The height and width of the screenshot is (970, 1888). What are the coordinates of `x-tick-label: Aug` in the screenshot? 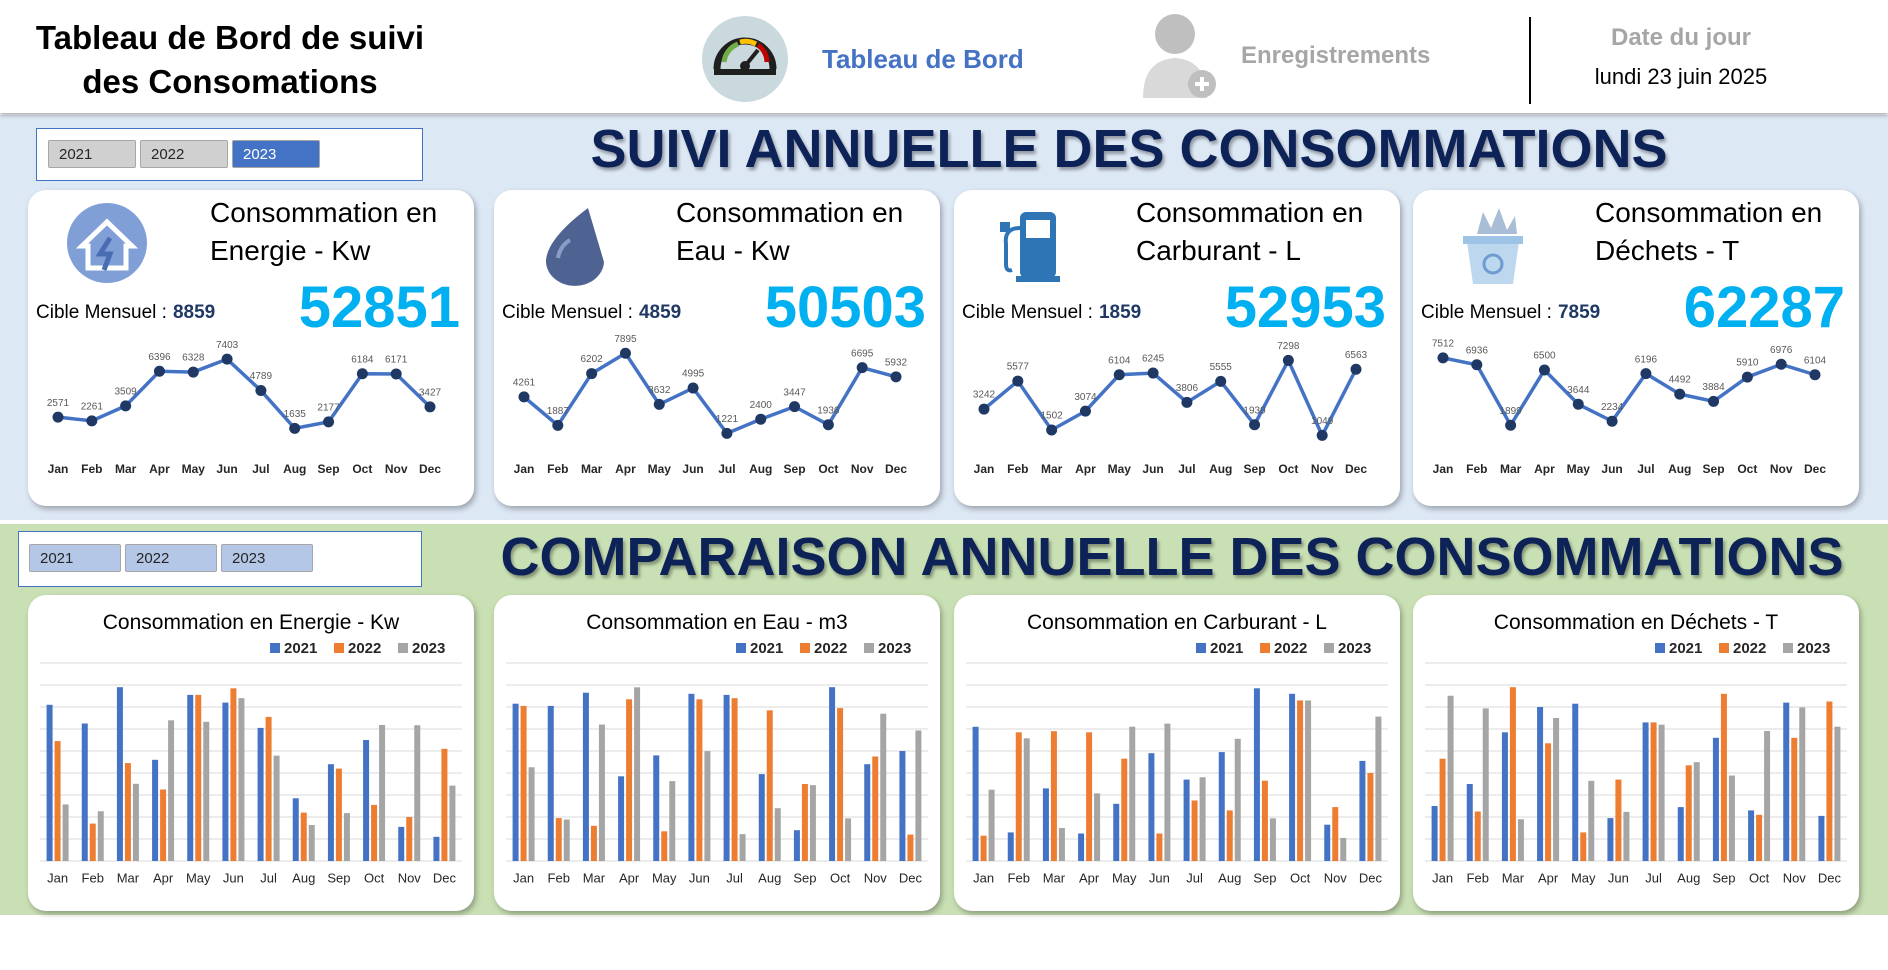 It's located at (769, 877).